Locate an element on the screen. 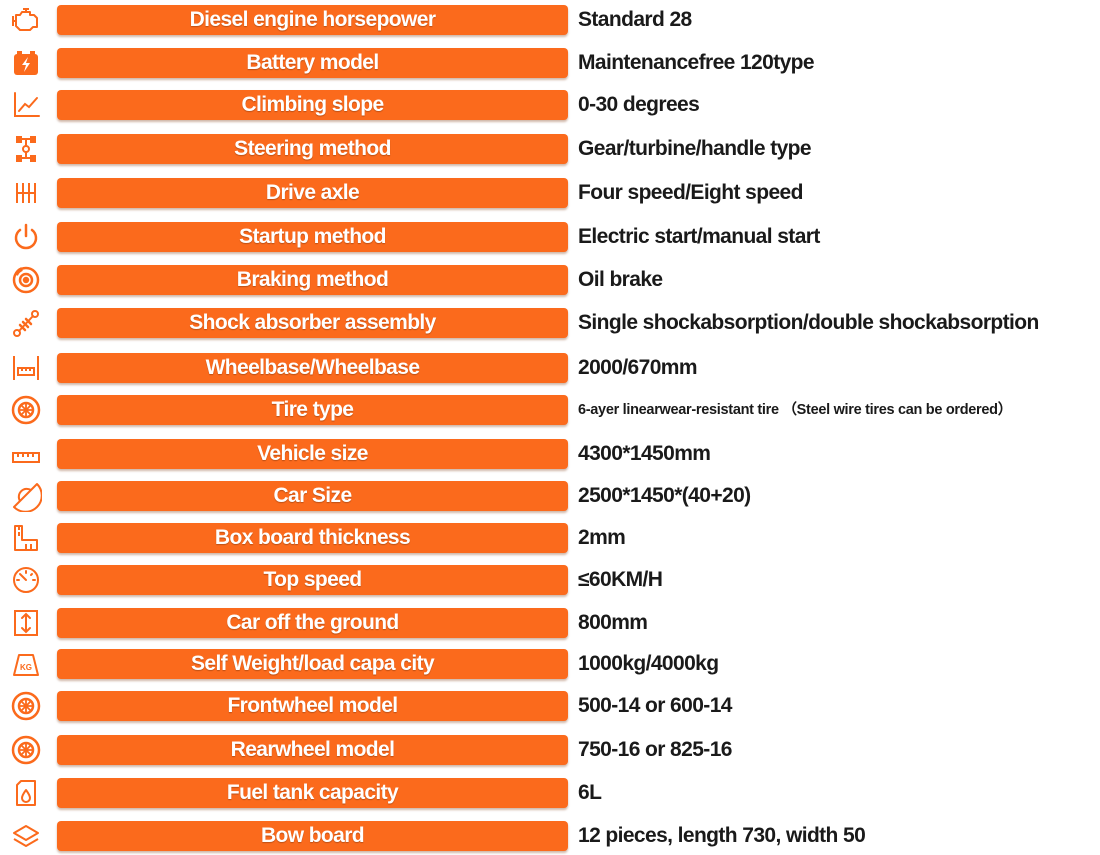 The height and width of the screenshot is (855, 1100). spec-label-bar: Wheelbase/Wheelbase is located at coordinates (312, 368).